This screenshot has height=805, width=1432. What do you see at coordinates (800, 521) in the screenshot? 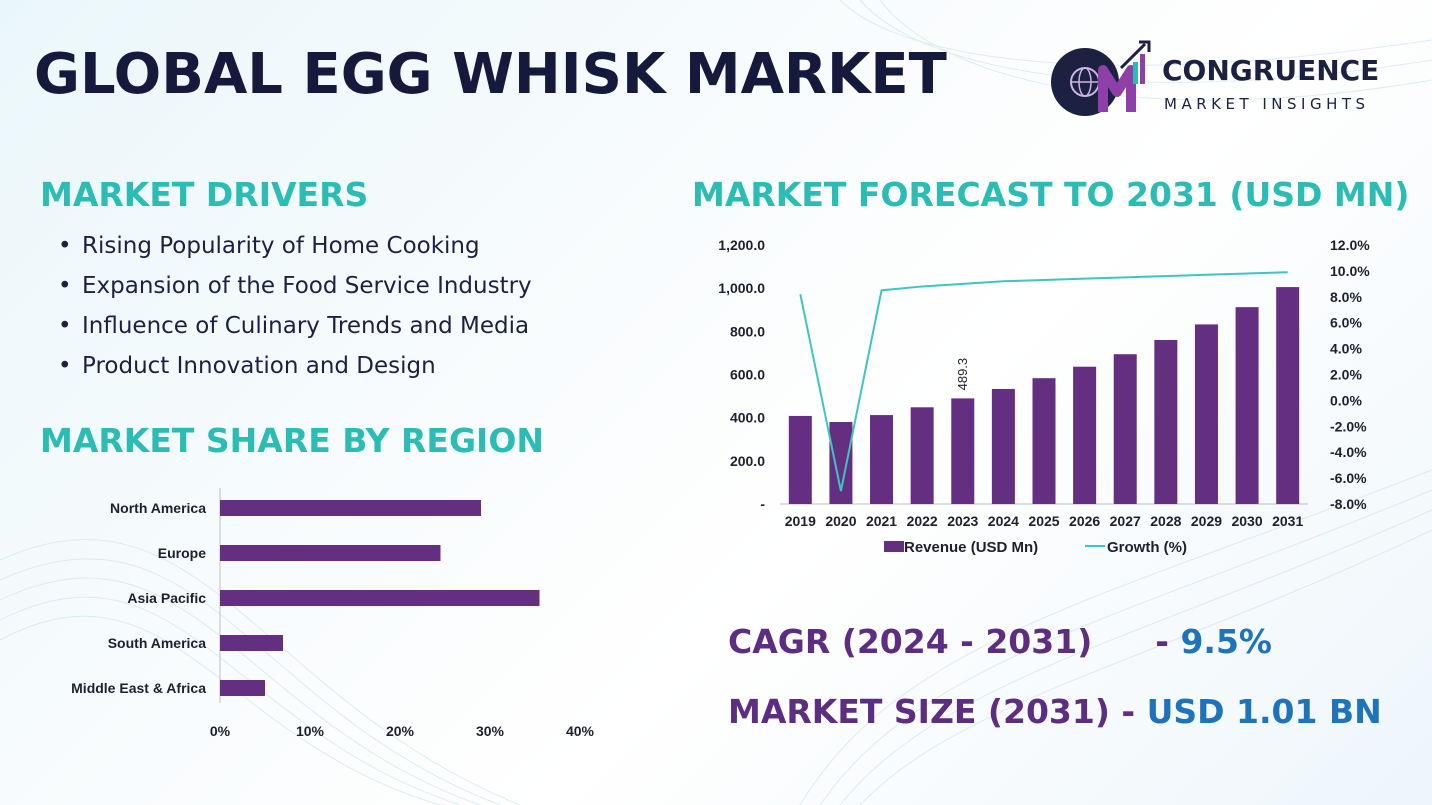
I see `x-tick-label: 2019` at bounding box center [800, 521].